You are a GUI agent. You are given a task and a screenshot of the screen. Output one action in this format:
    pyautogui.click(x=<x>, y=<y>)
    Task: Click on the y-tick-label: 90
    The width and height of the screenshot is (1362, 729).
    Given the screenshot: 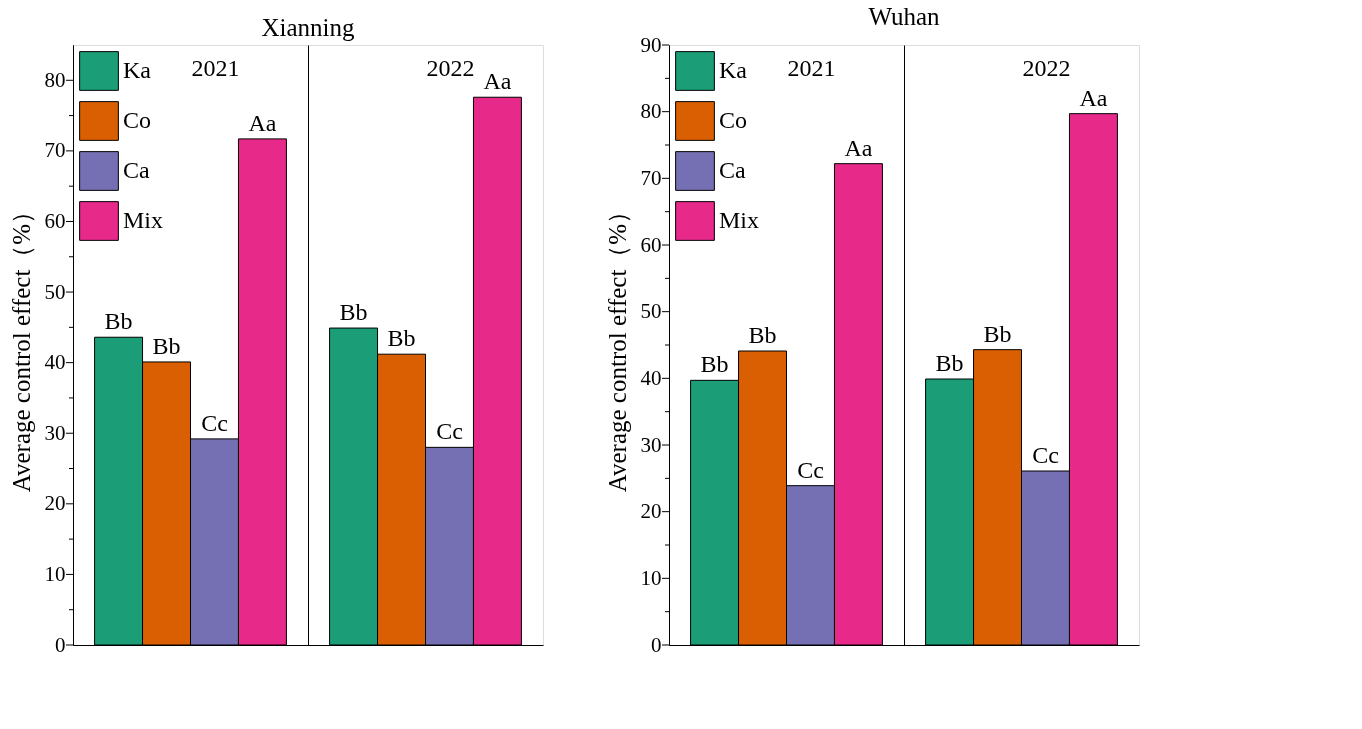 What is the action you would take?
    pyautogui.click(x=651, y=44)
    